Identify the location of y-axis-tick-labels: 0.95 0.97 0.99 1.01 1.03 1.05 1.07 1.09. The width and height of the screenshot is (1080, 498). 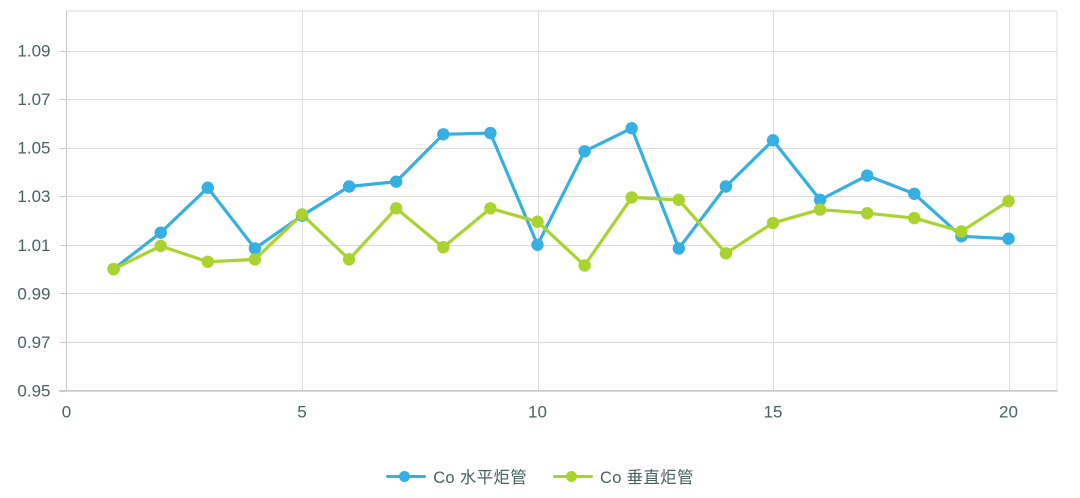
(33, 221).